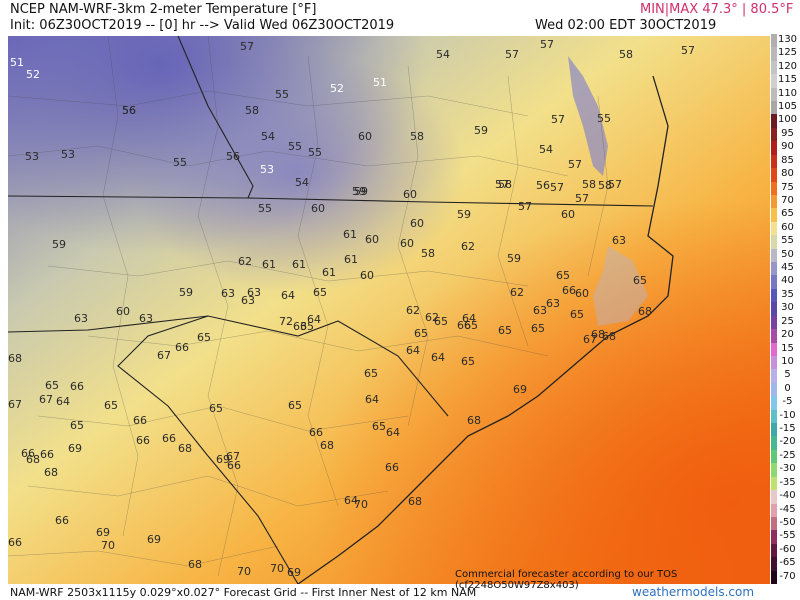 The image size is (800, 600). Describe the element at coordinates (787, 160) in the screenshot. I see `scale-tick-label: 85` at that location.